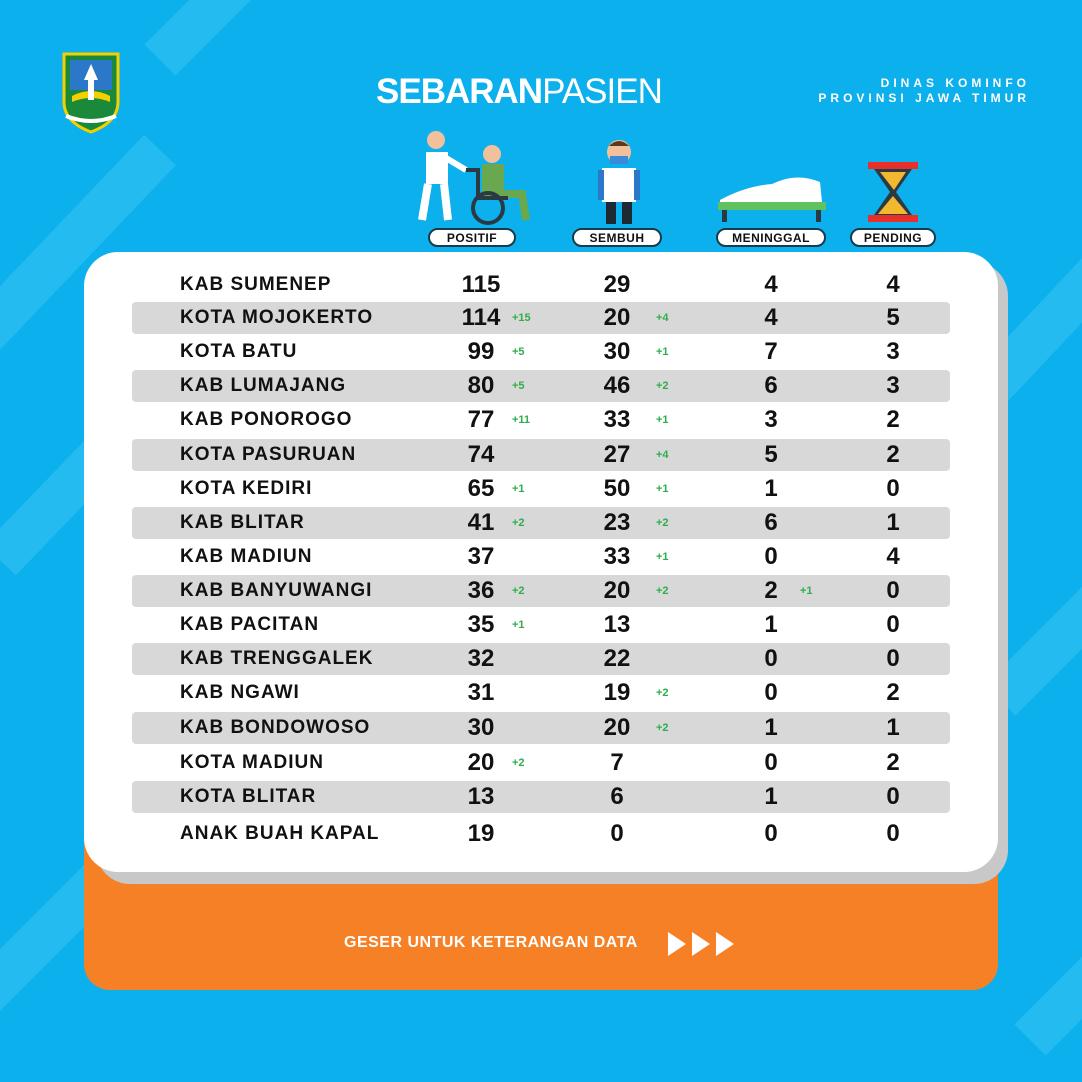 This screenshot has height=1082, width=1082. What do you see at coordinates (280, 833) in the screenshot?
I see `region-name: ANAK BUAH KAPAL` at bounding box center [280, 833].